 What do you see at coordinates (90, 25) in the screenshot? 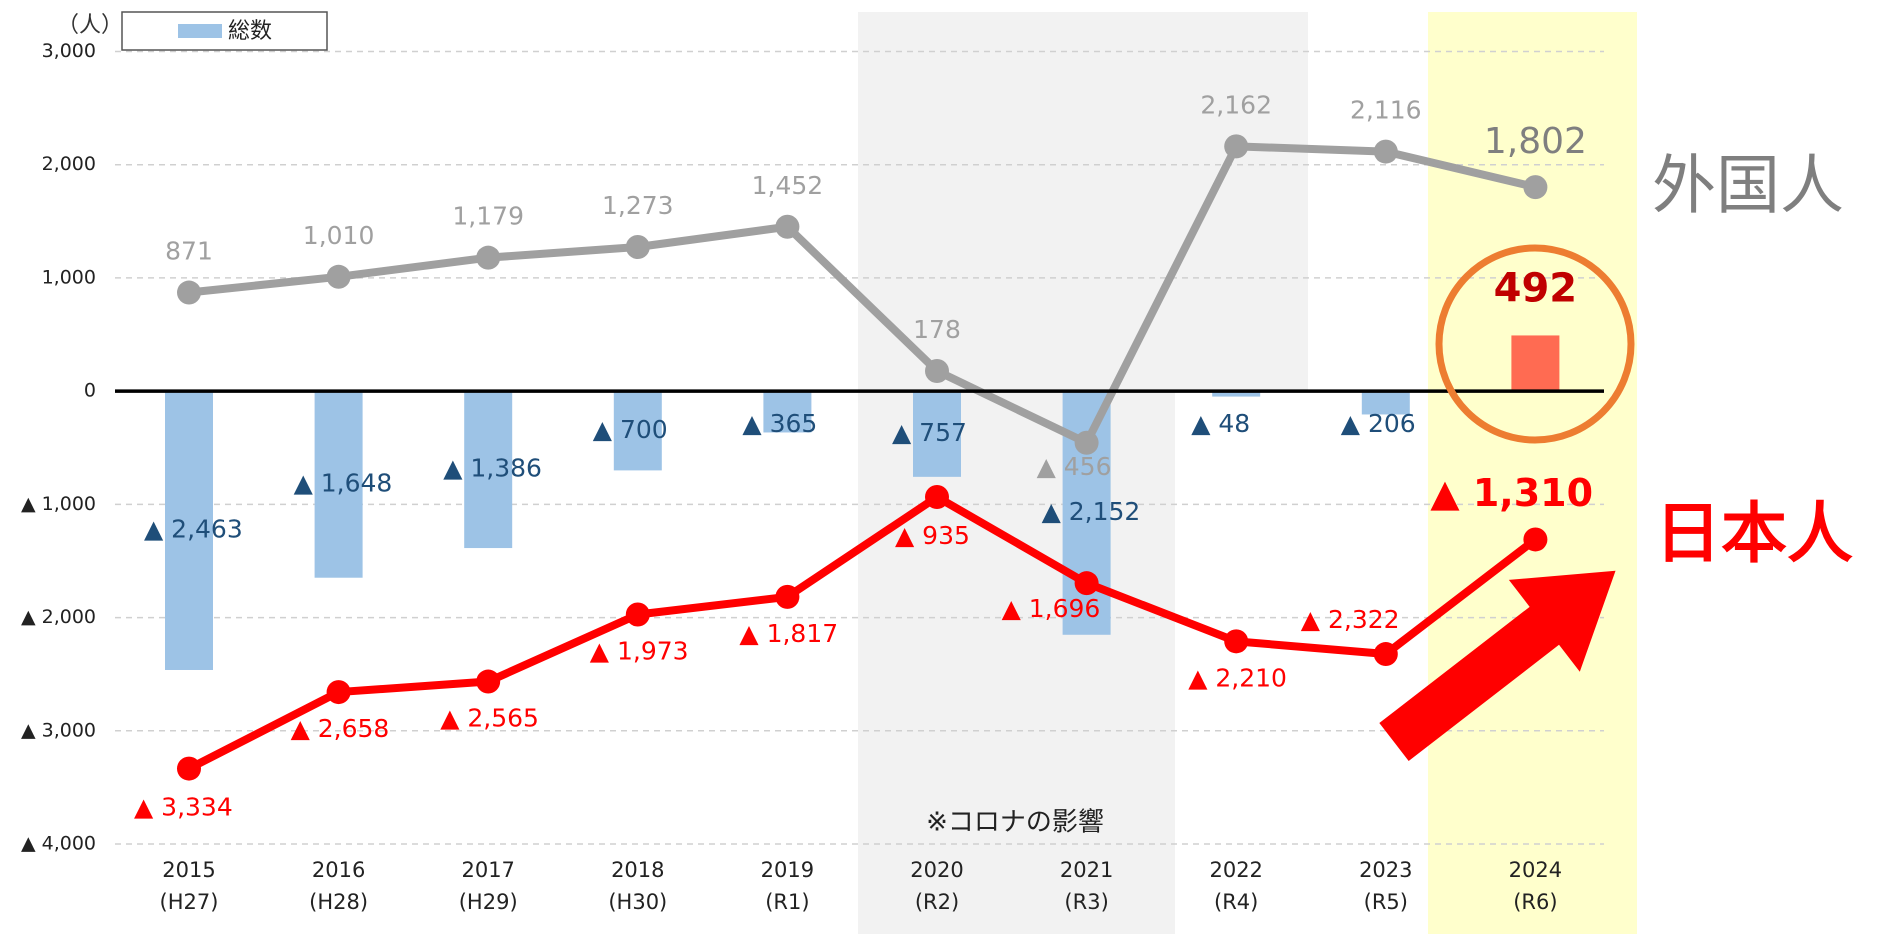
I see `y-unit-label: （人）` at bounding box center [90, 25].